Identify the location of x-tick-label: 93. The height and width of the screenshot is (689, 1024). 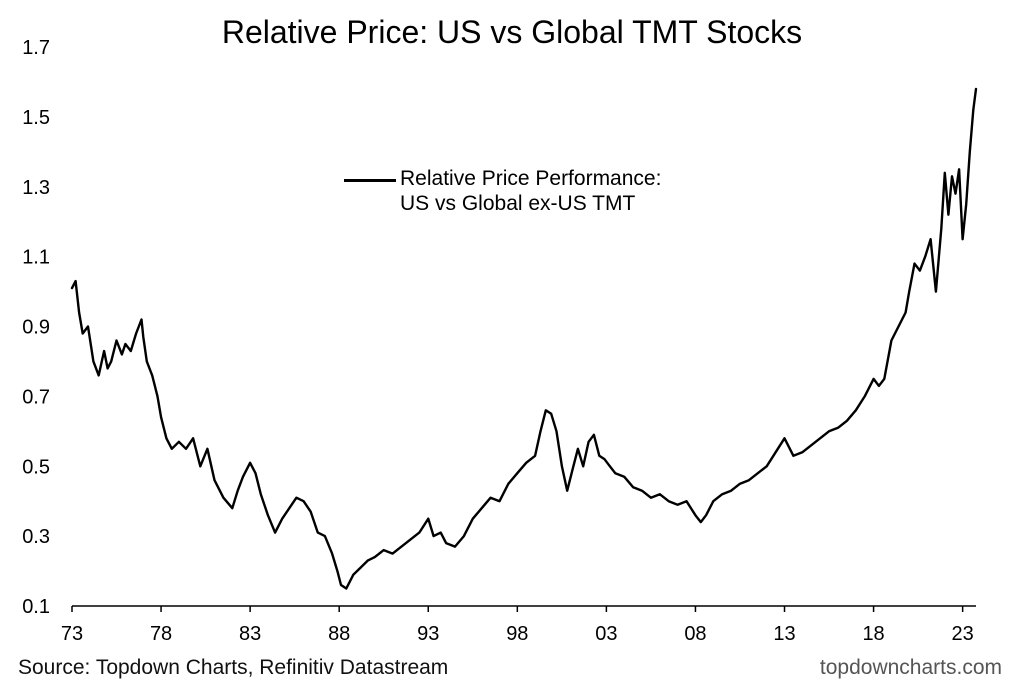
(428, 634).